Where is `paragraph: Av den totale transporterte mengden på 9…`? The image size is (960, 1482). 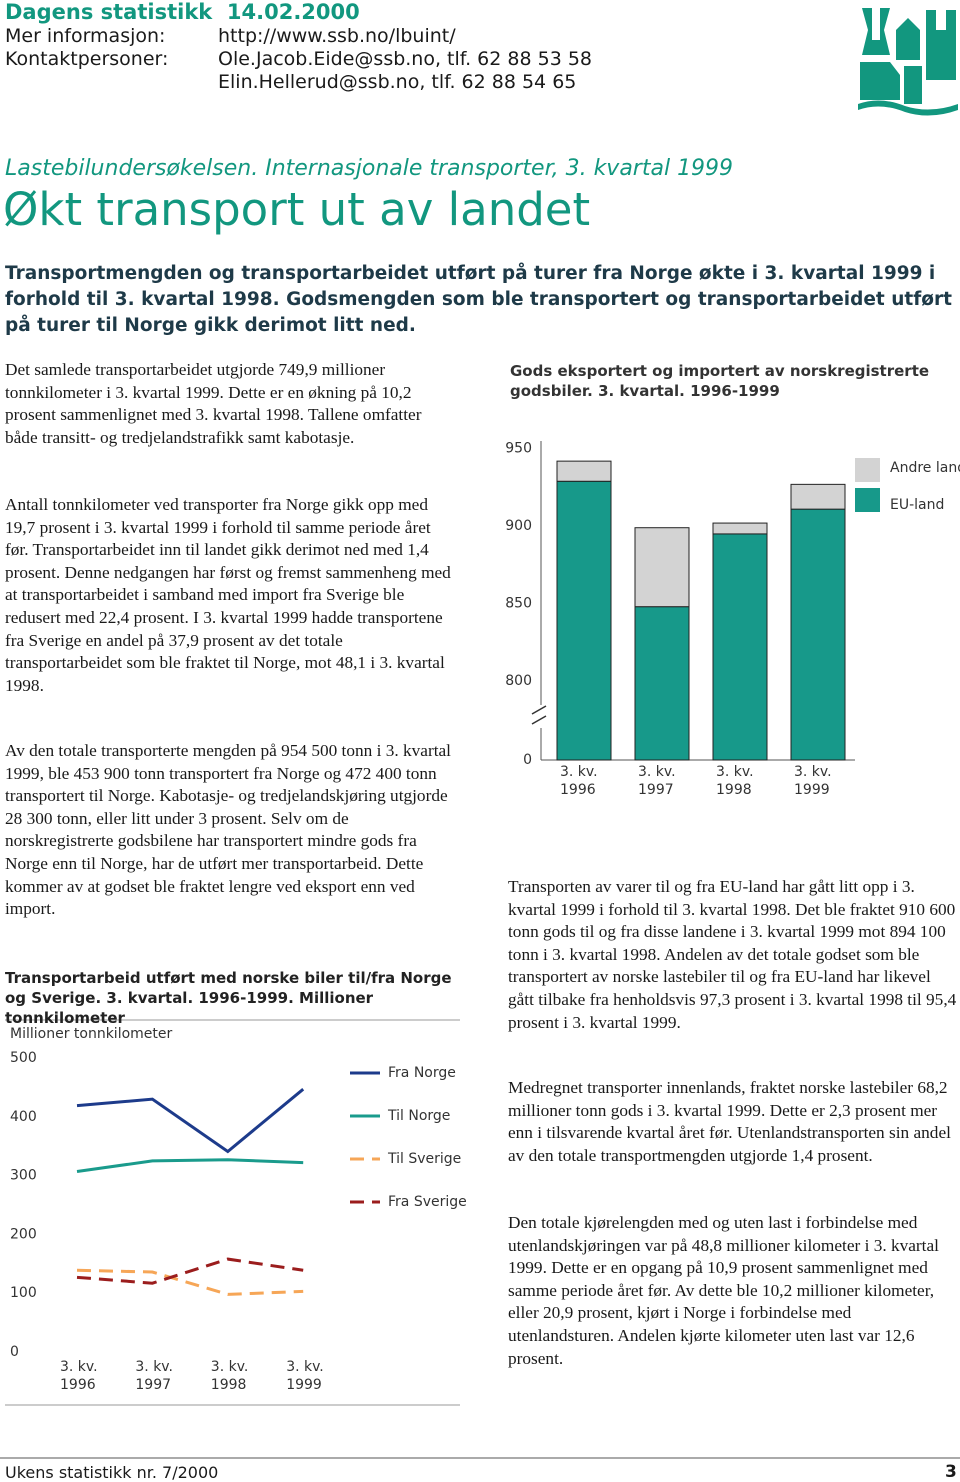
paragraph: Av den totale transporterte mengden på 9… is located at coordinates (228, 830).